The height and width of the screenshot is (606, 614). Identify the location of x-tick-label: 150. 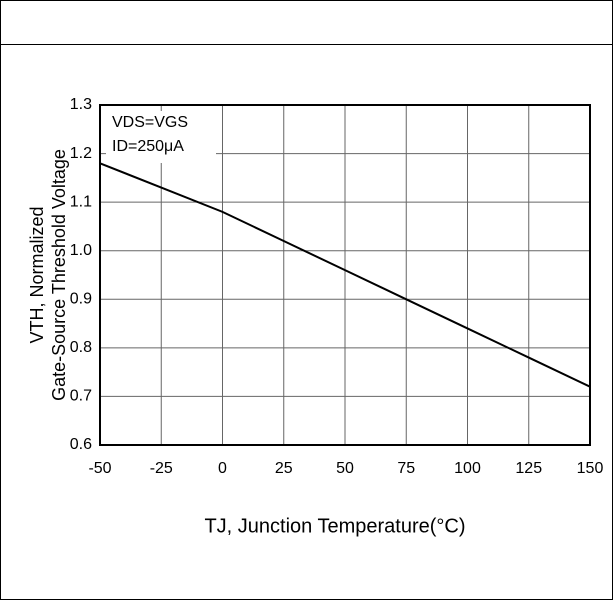
(590, 468).